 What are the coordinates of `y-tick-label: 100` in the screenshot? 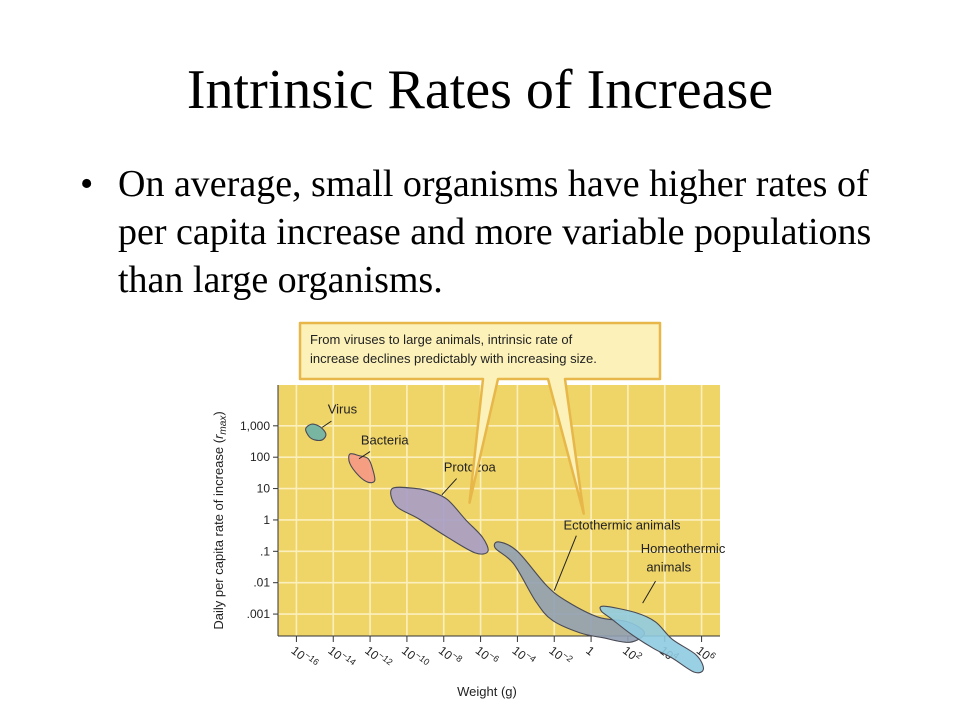 It's located at (260, 457).